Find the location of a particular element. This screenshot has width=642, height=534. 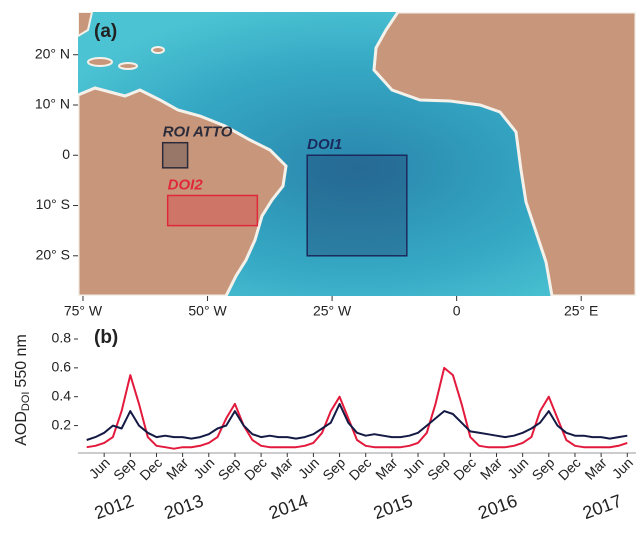

y-tick-label: 10° N is located at coordinates (52, 104).